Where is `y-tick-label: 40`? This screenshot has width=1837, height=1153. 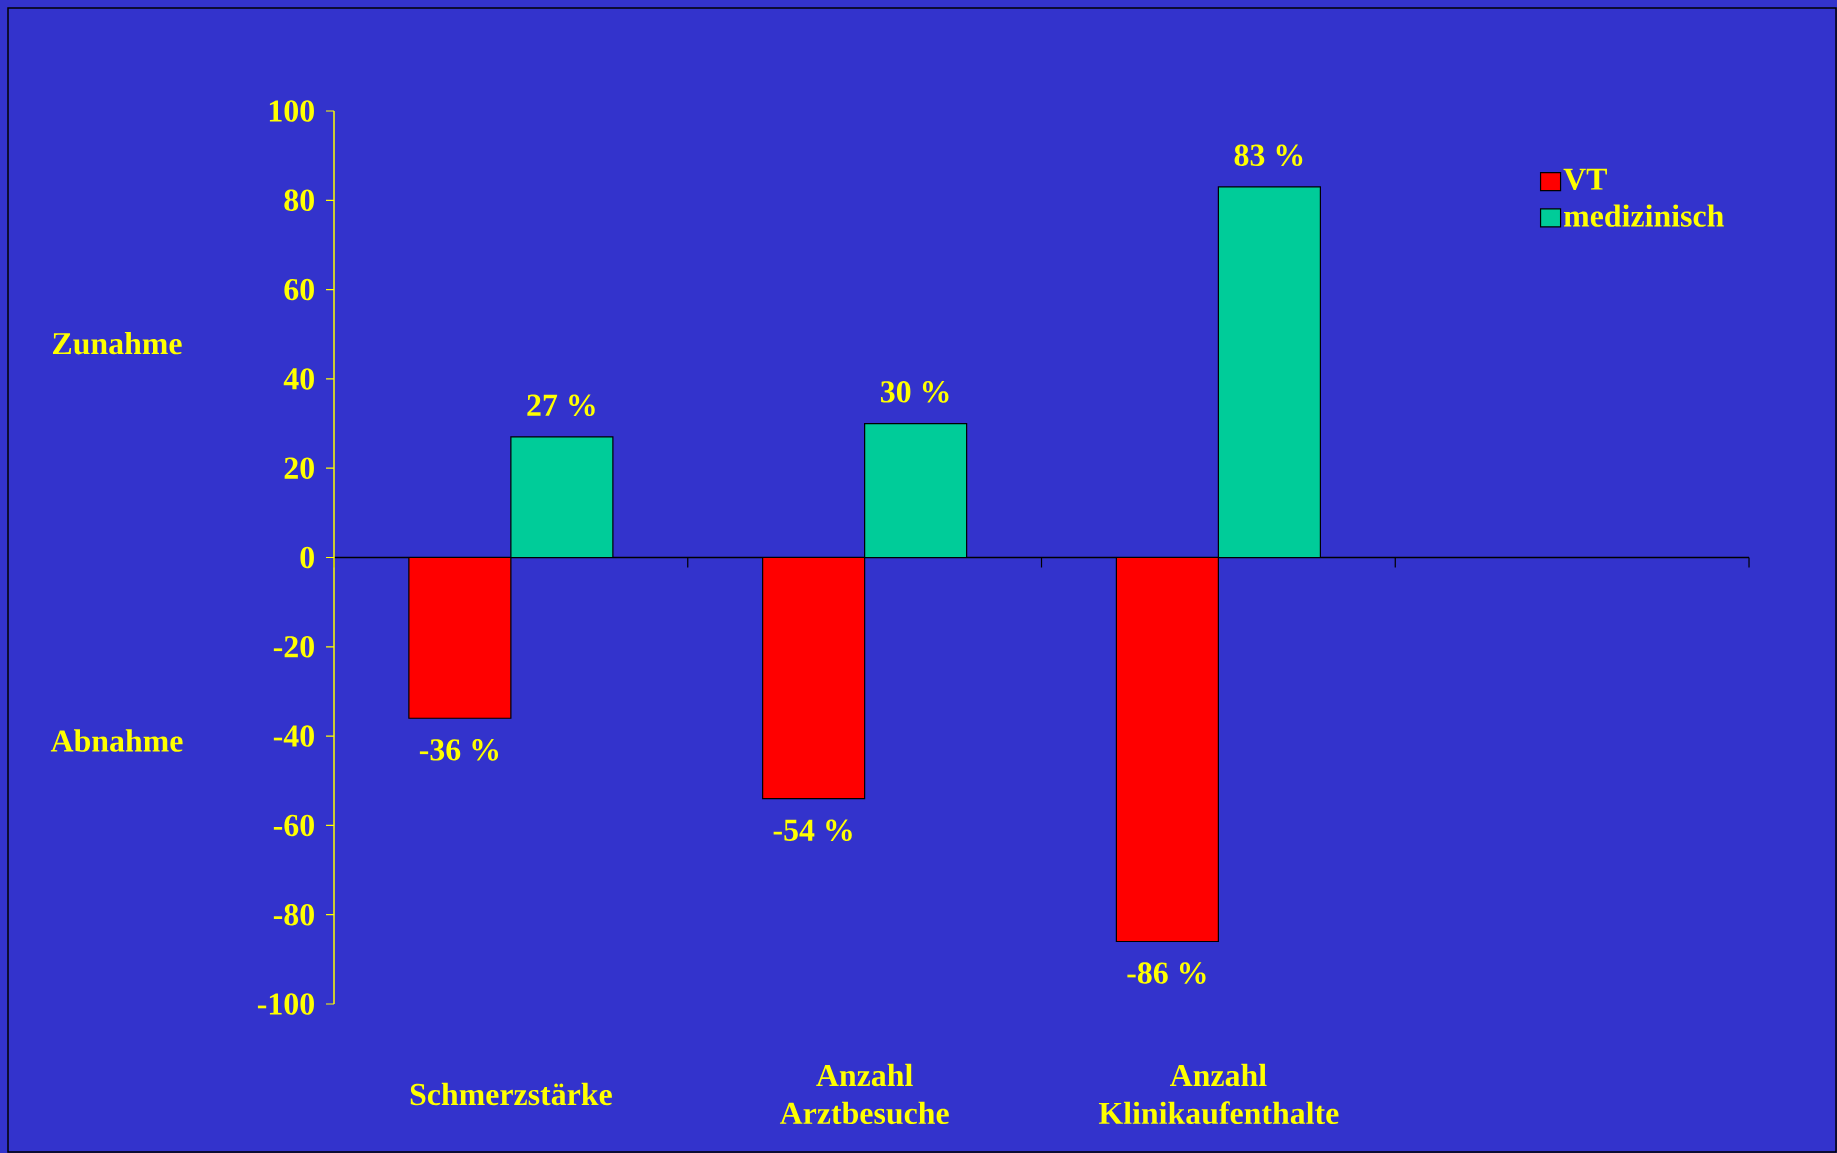 y-tick-label: 40 is located at coordinates (298, 379).